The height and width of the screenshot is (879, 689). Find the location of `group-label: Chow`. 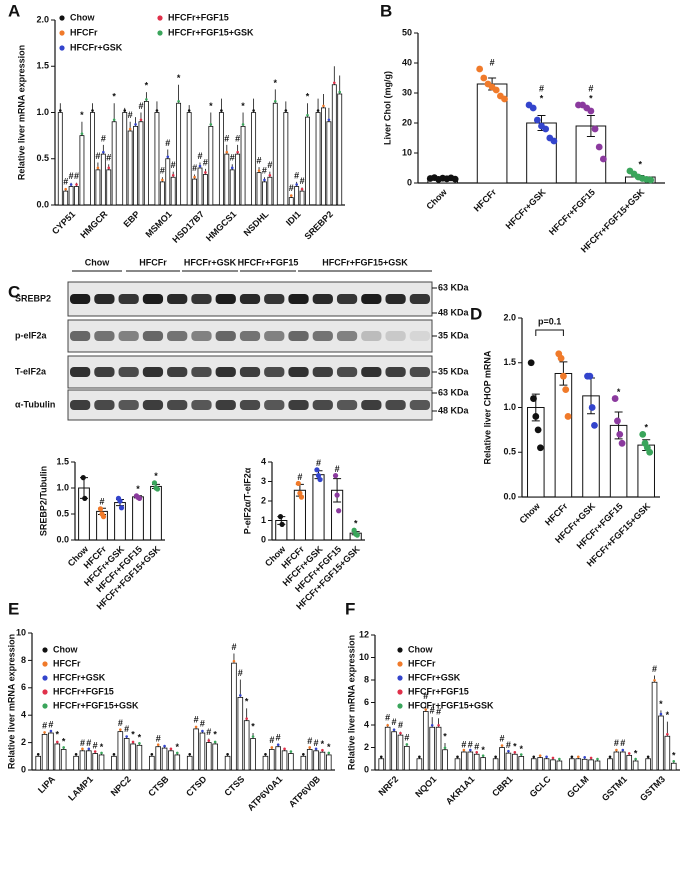

group-label: Chow is located at coordinates (97, 262).